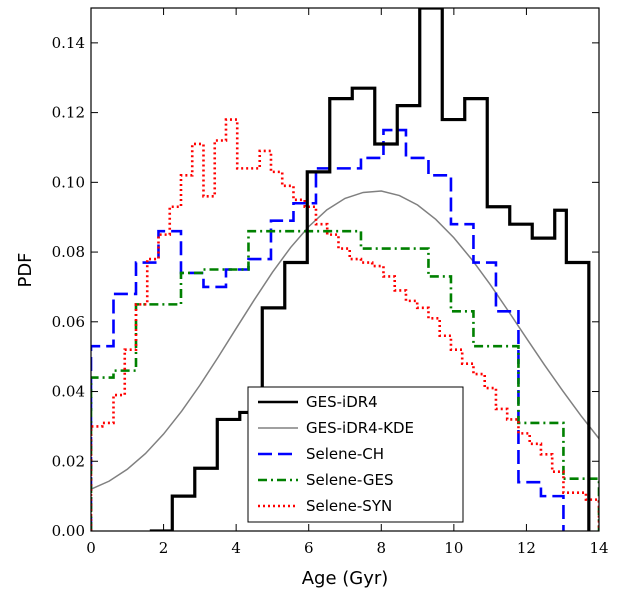 The width and height of the screenshot is (623, 593). What do you see at coordinates (382, 548) in the screenshot?
I see `x-tick-label: 8` at bounding box center [382, 548].